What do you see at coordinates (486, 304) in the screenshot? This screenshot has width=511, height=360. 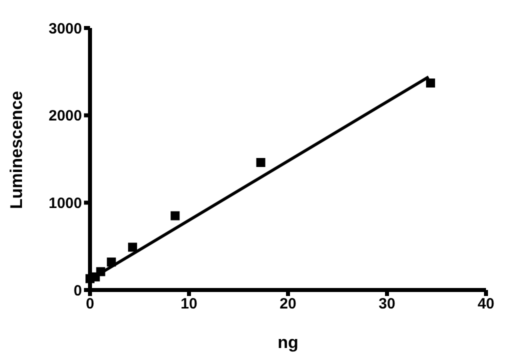 I see `x-tick-label: 40` at bounding box center [486, 304].